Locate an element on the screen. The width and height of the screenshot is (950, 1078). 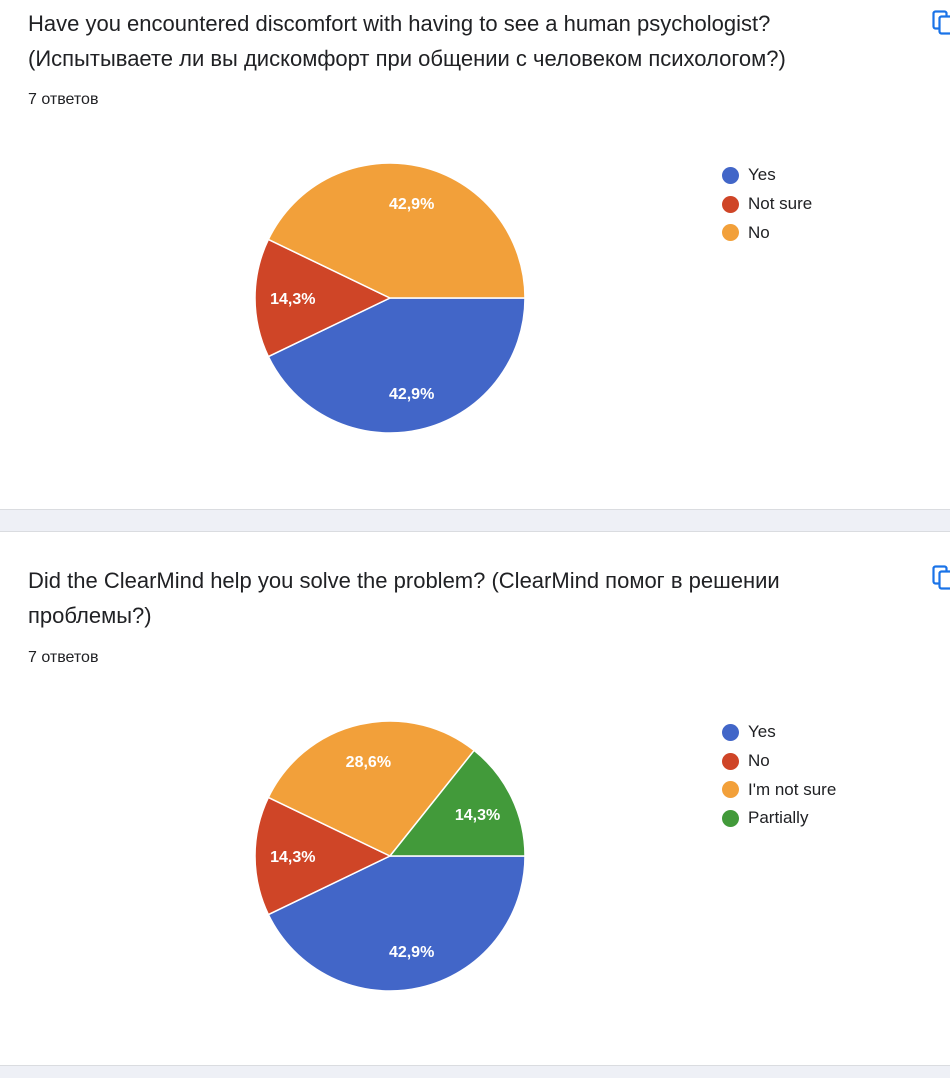
pie-slice-not-sure is located at coordinates (323, 298).